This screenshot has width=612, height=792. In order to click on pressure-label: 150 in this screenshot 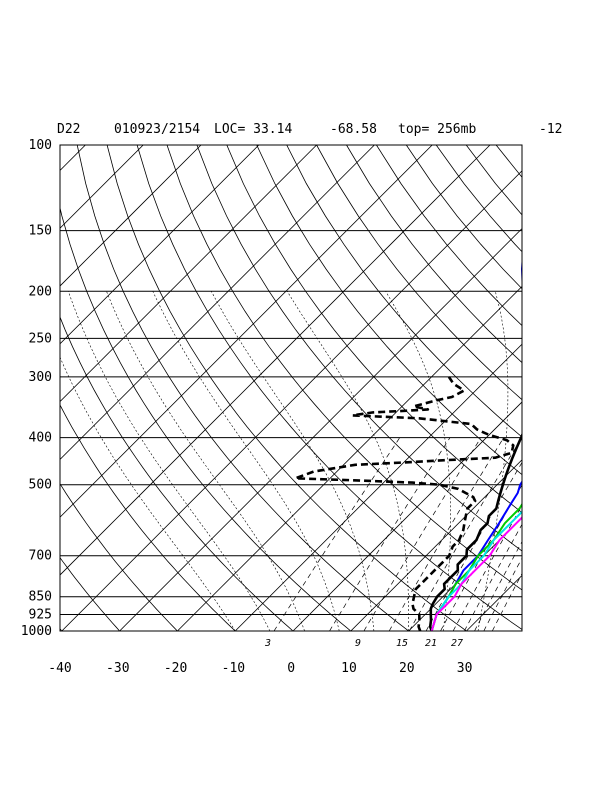, I will do `click(40, 231)`.